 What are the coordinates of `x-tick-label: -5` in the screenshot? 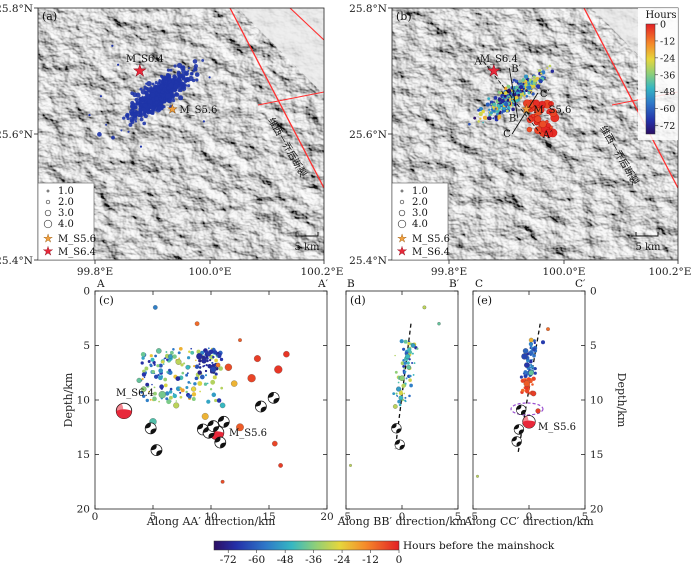 It's located at (473, 517).